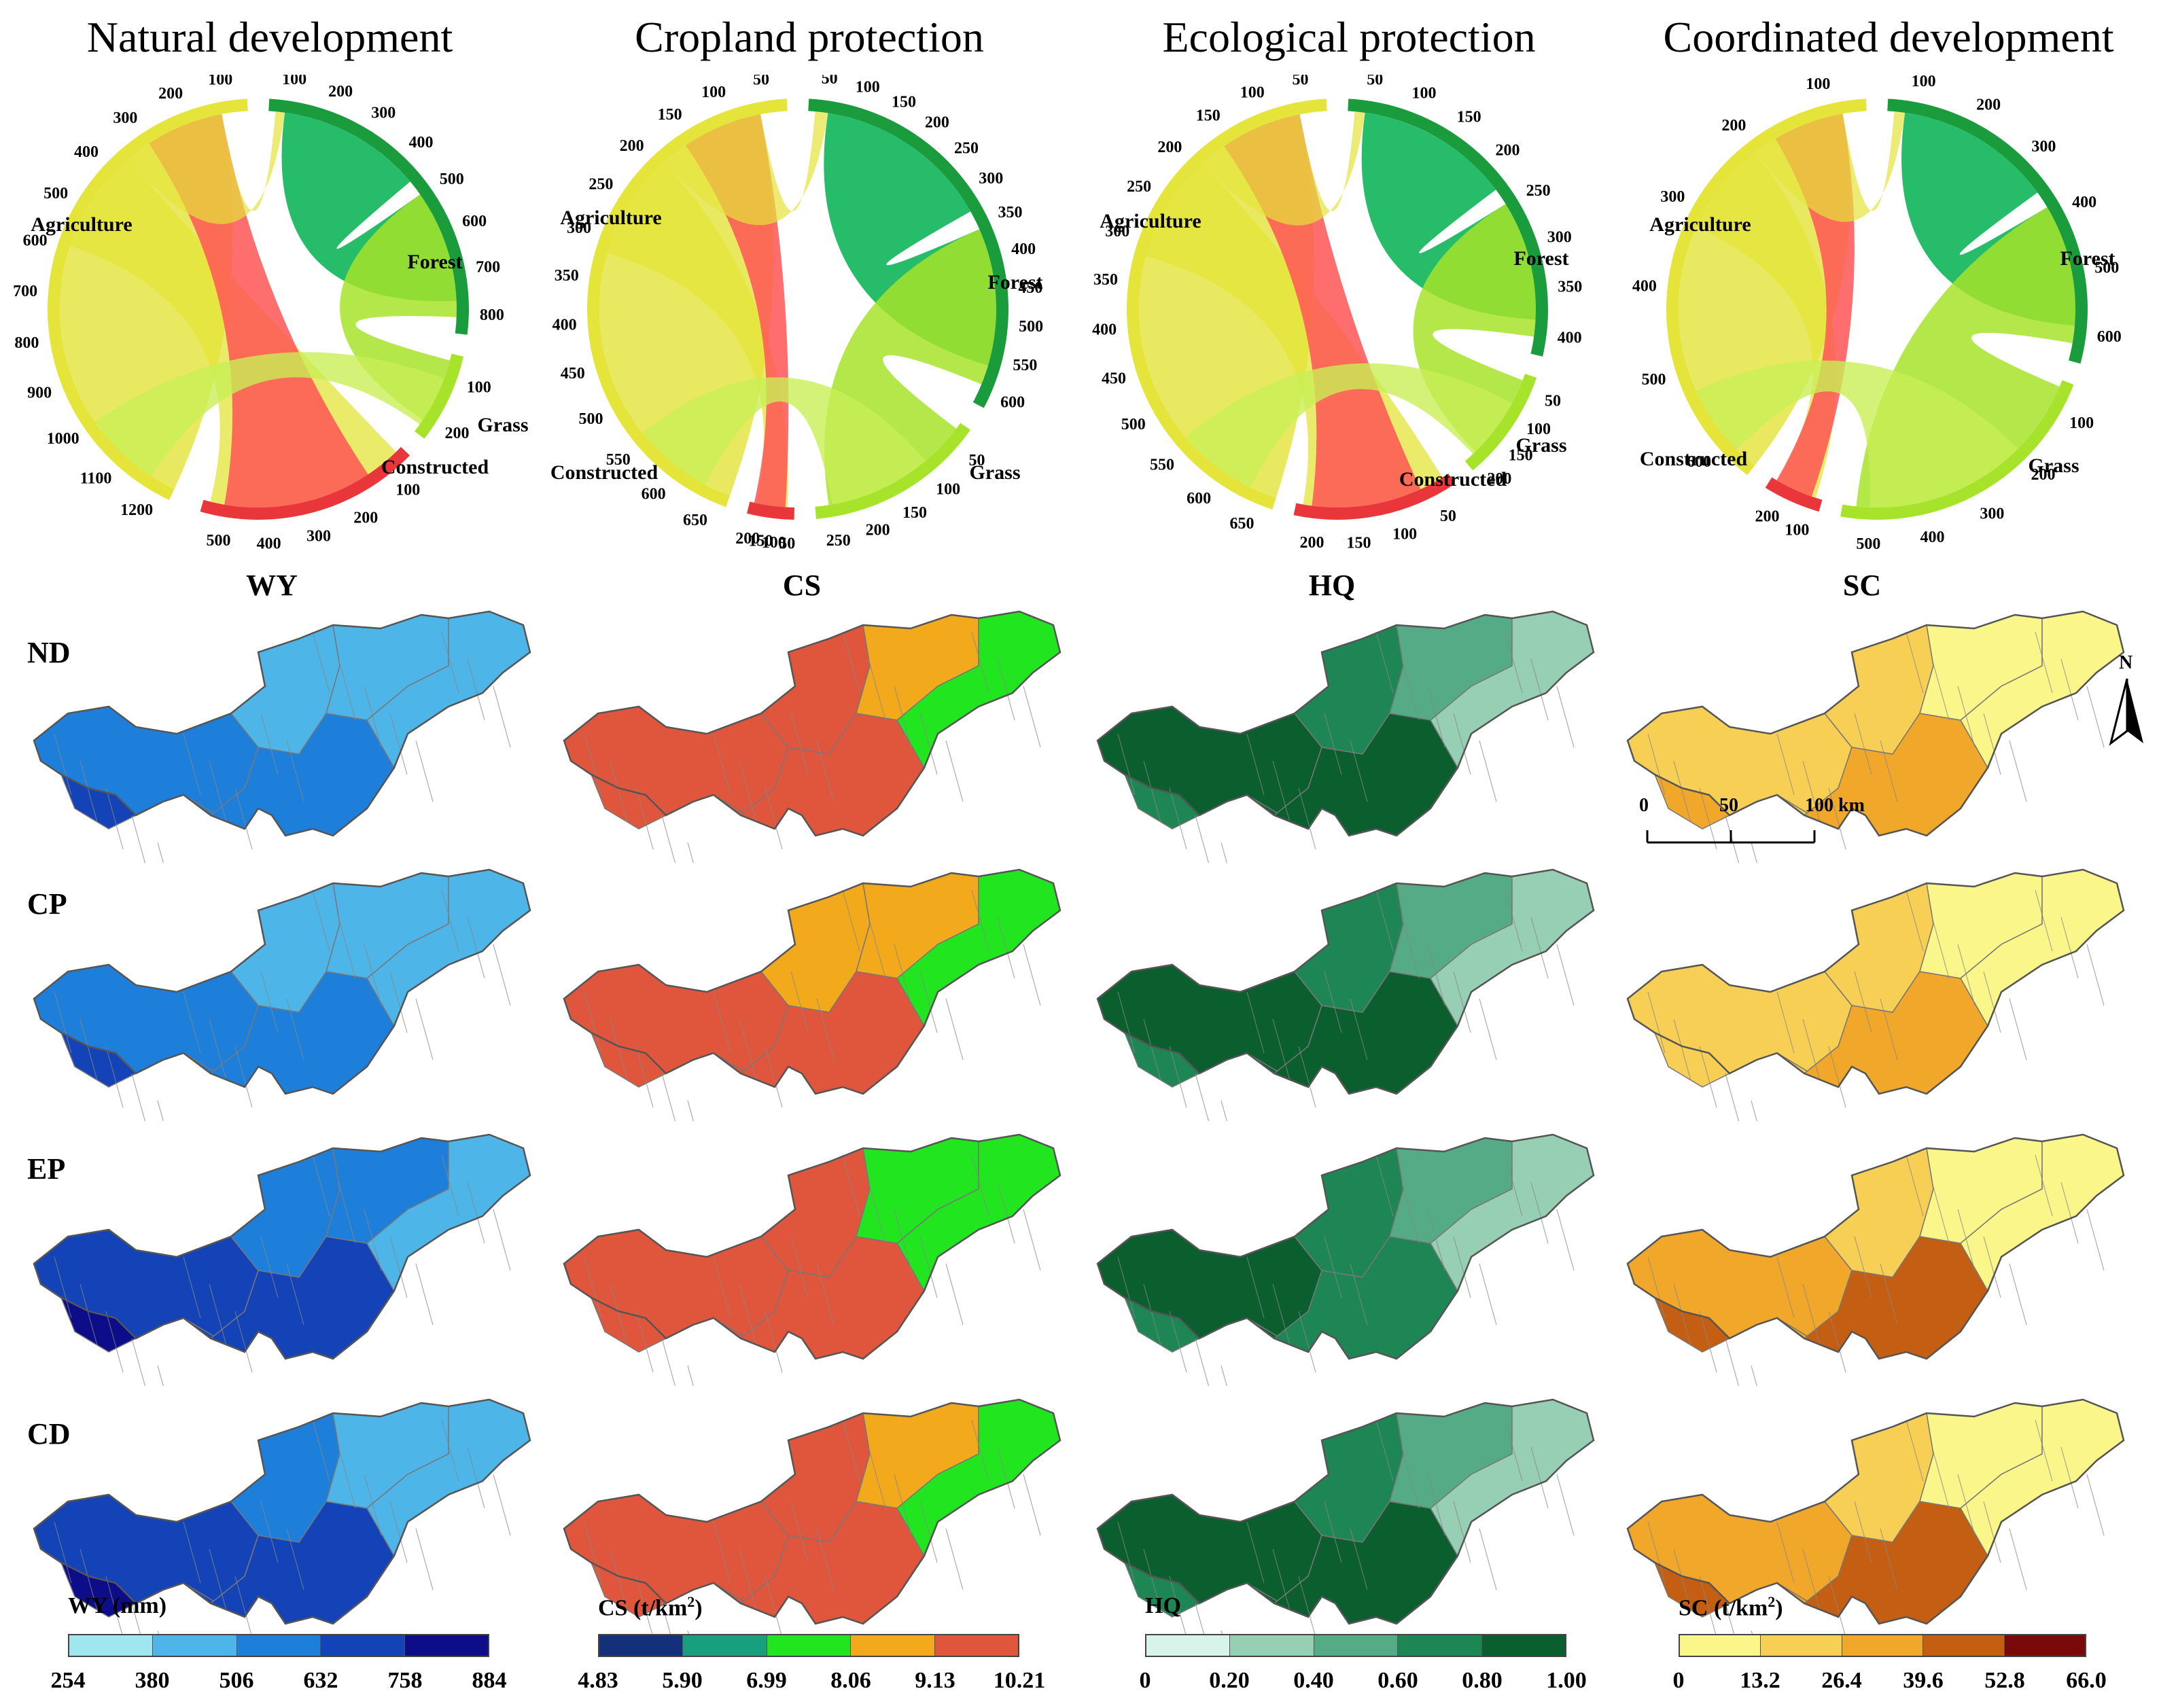 This screenshot has width=2159, height=1708. I want to click on chord-tick-label: 800, so click(492, 315).